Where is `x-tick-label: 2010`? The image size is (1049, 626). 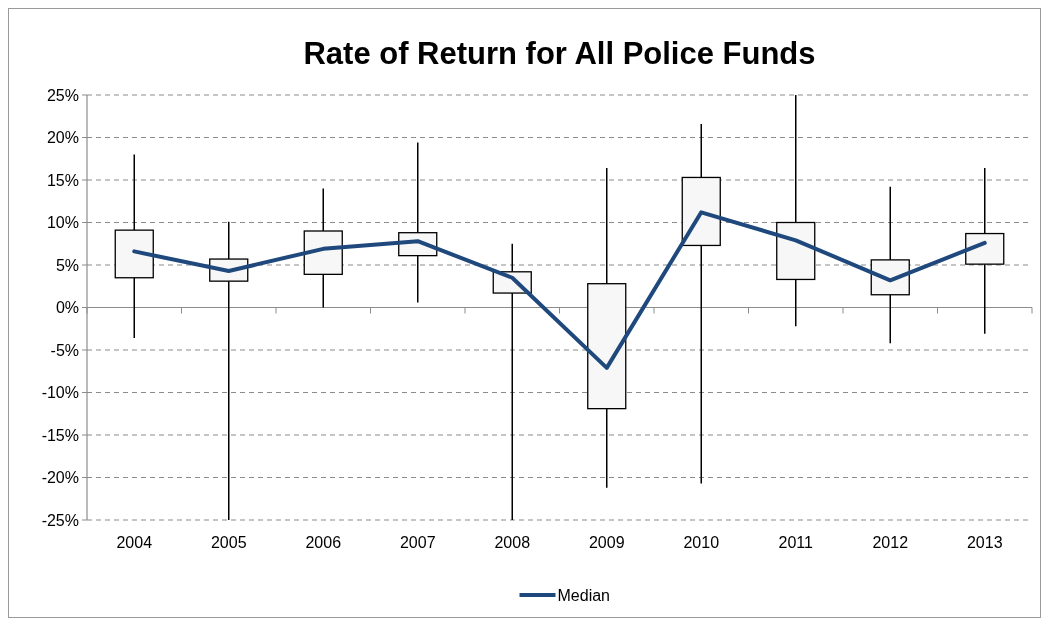 x-tick-label: 2010 is located at coordinates (701, 542).